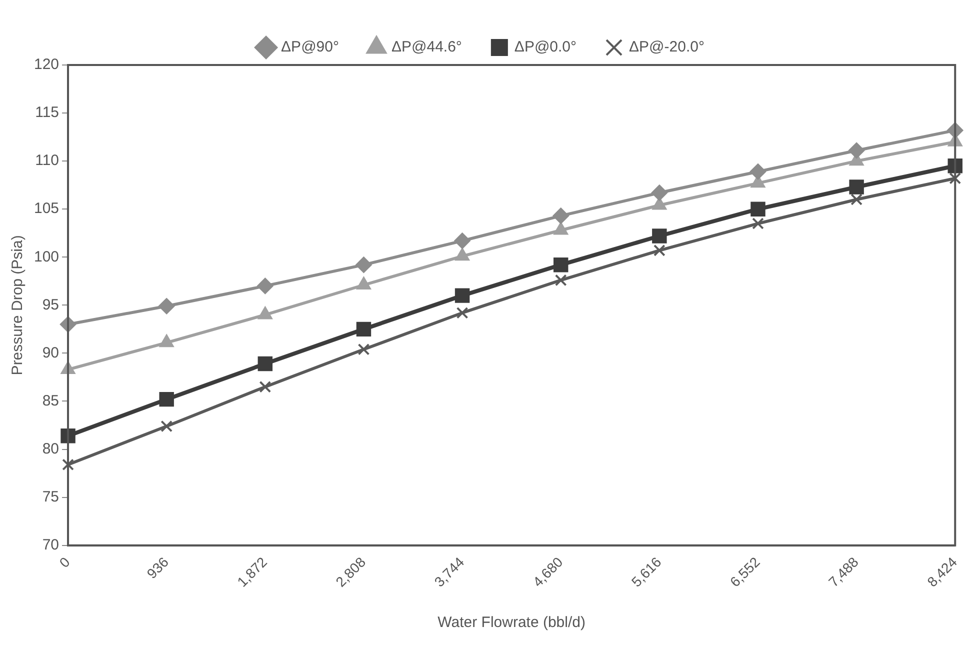  What do you see at coordinates (47, 257) in the screenshot?
I see `y-tick-label: 100` at bounding box center [47, 257].